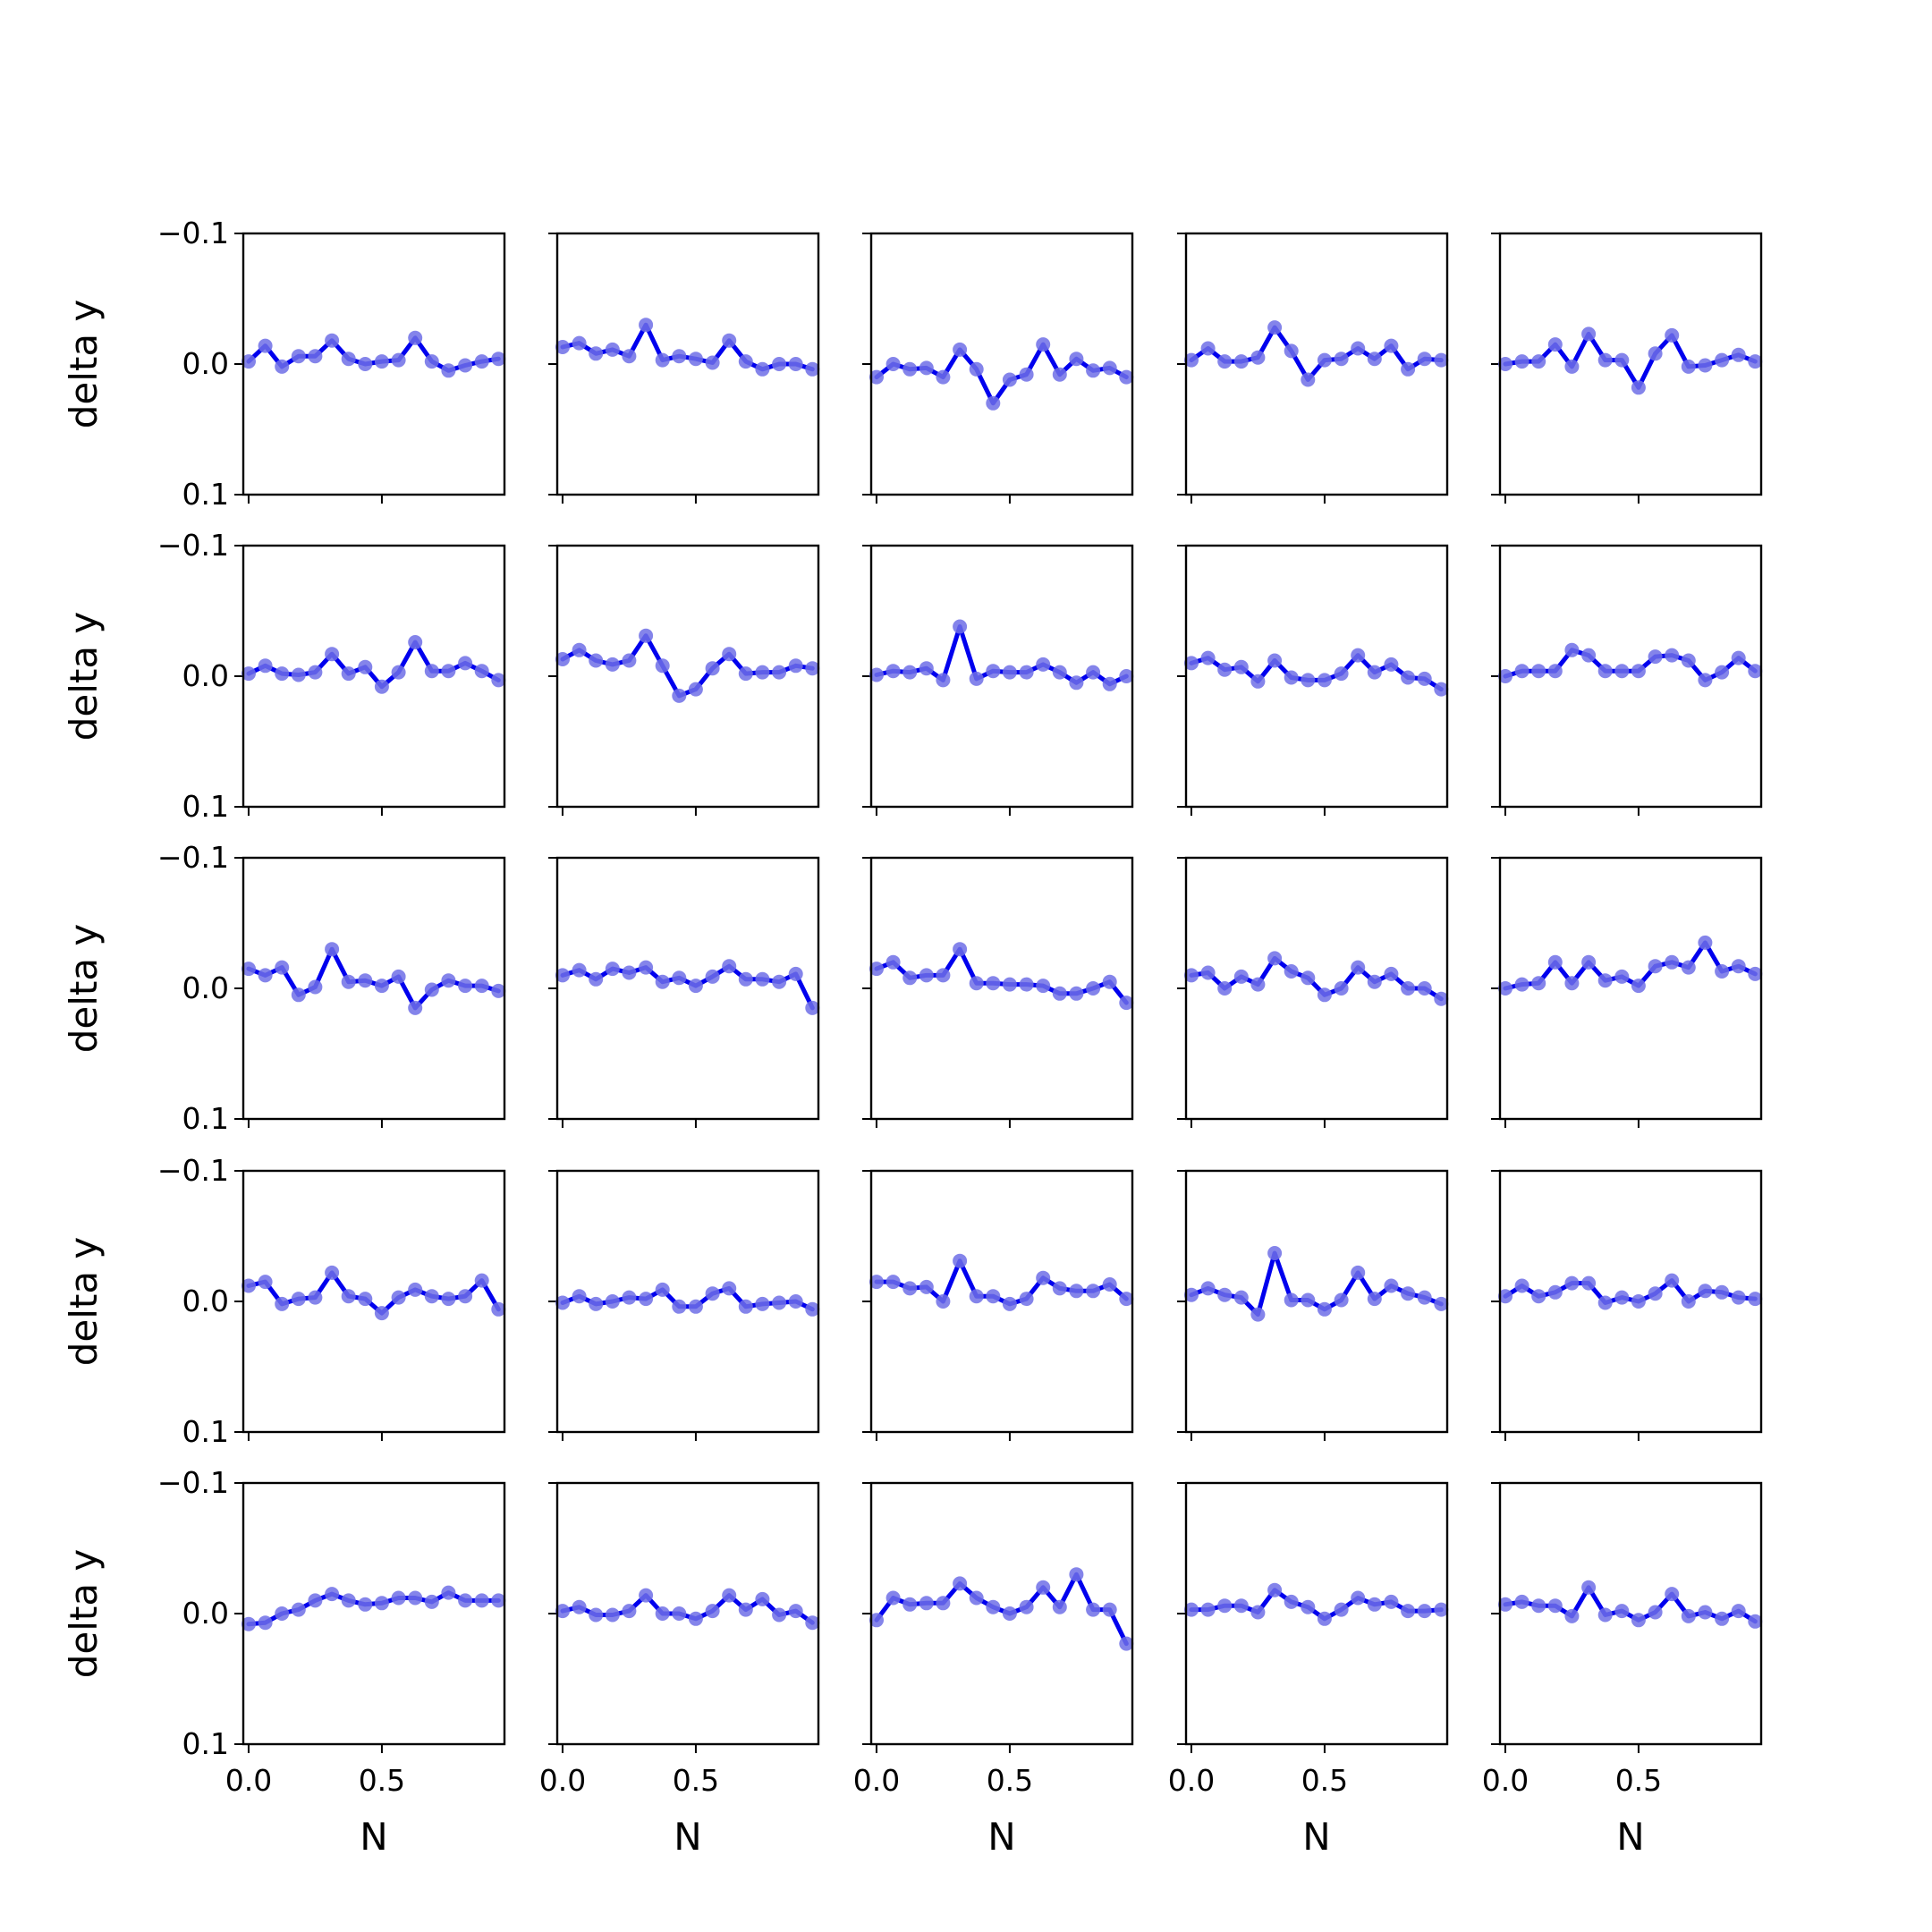 This screenshot has width=1932, height=1932. I want to click on x-tick-label: 0.5, so click(1010, 1780).